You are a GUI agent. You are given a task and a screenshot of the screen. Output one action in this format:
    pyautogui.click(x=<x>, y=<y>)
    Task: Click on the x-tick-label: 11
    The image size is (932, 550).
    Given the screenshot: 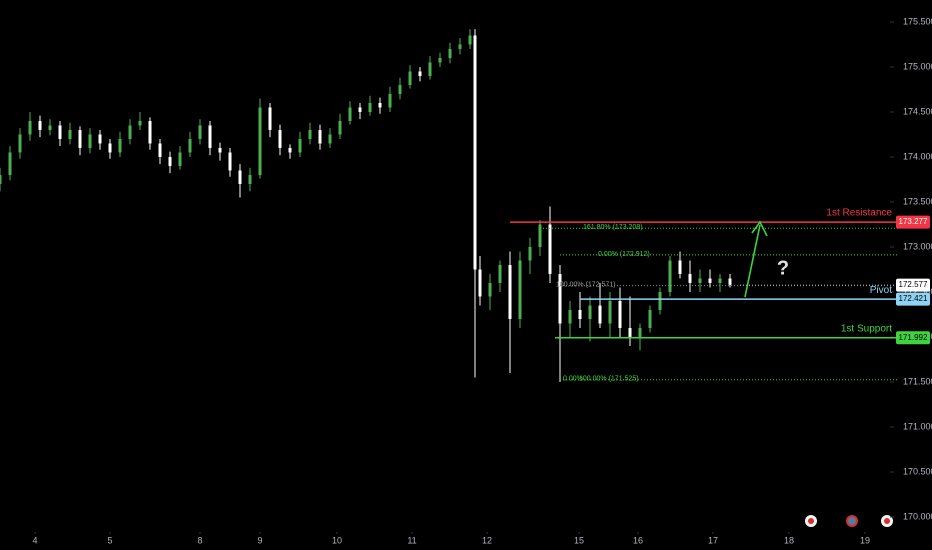 What is the action you would take?
    pyautogui.click(x=411, y=540)
    